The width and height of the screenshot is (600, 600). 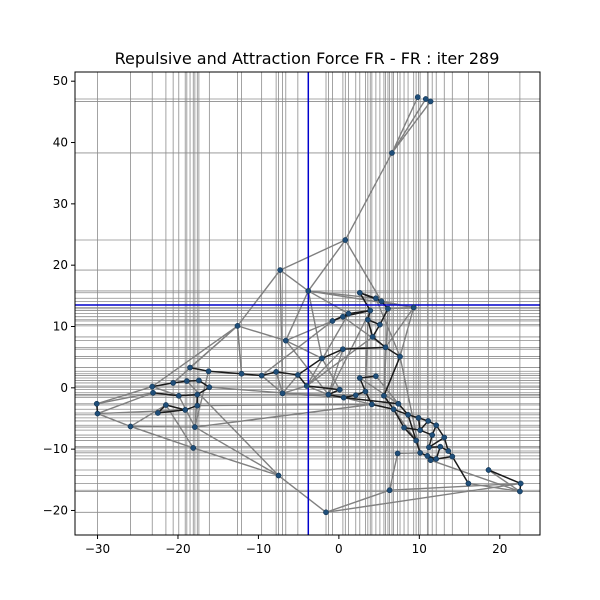 I want to click on y-tick-label: 40, so click(x=60, y=143).